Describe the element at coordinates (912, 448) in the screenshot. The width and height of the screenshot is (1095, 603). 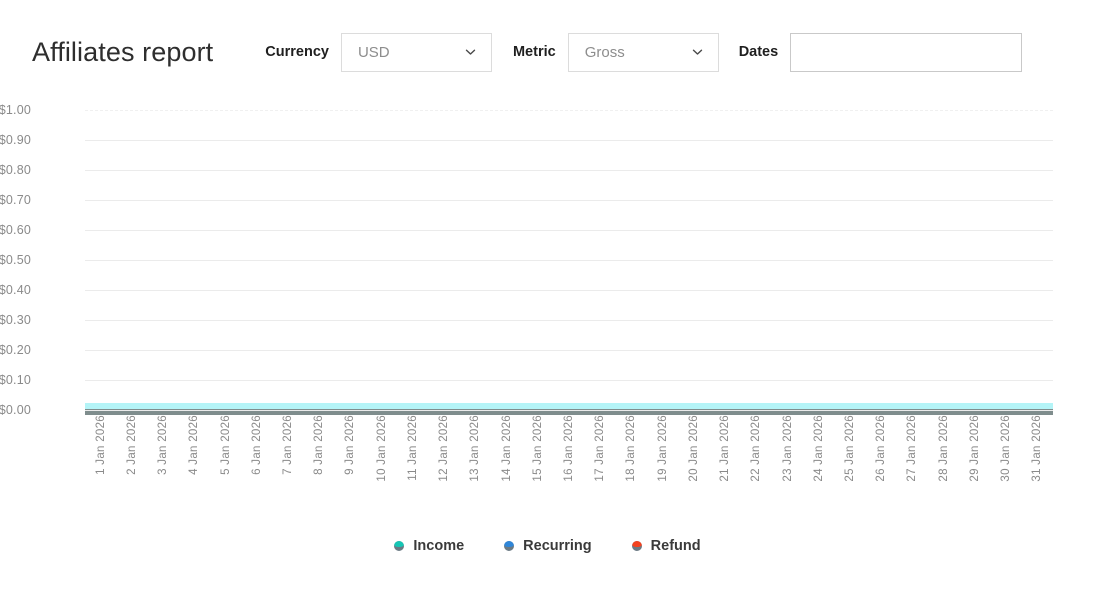
I see `x-axis-tick: 27 Jan 2026` at that location.